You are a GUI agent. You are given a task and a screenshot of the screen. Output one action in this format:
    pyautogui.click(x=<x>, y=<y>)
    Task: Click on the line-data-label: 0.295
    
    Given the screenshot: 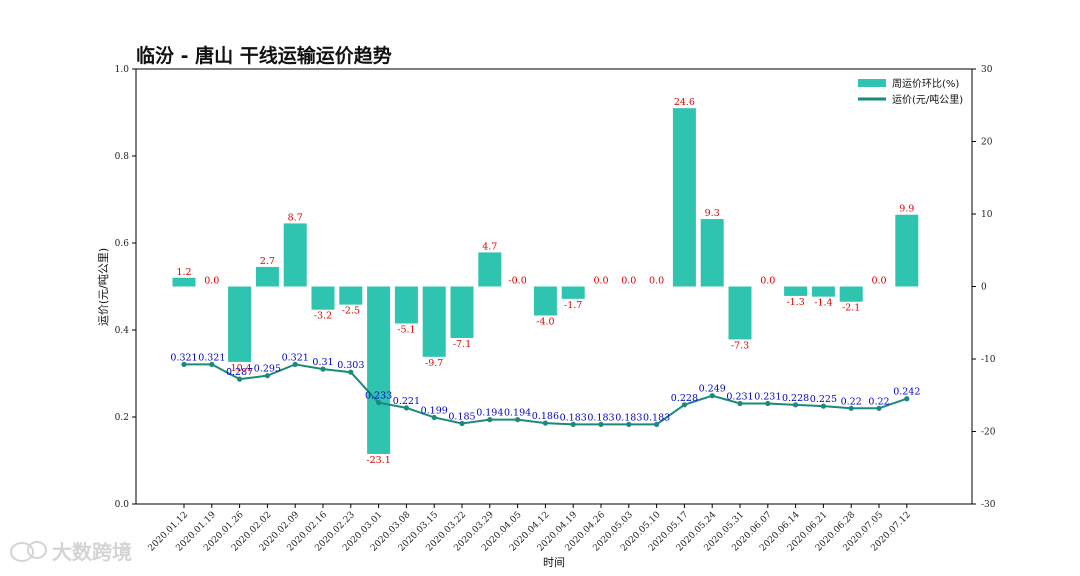 What is the action you would take?
    pyautogui.click(x=267, y=369)
    